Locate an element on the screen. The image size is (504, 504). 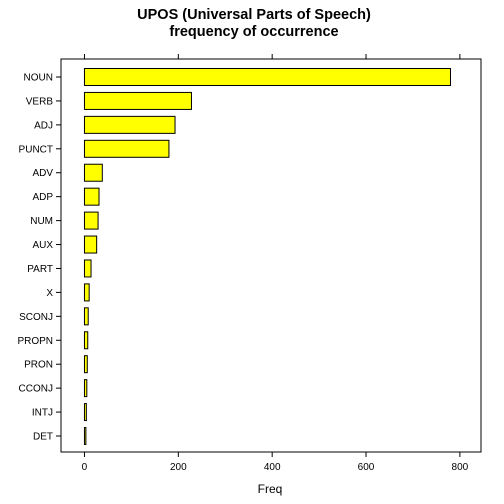
bar-sconj is located at coordinates (86, 316).